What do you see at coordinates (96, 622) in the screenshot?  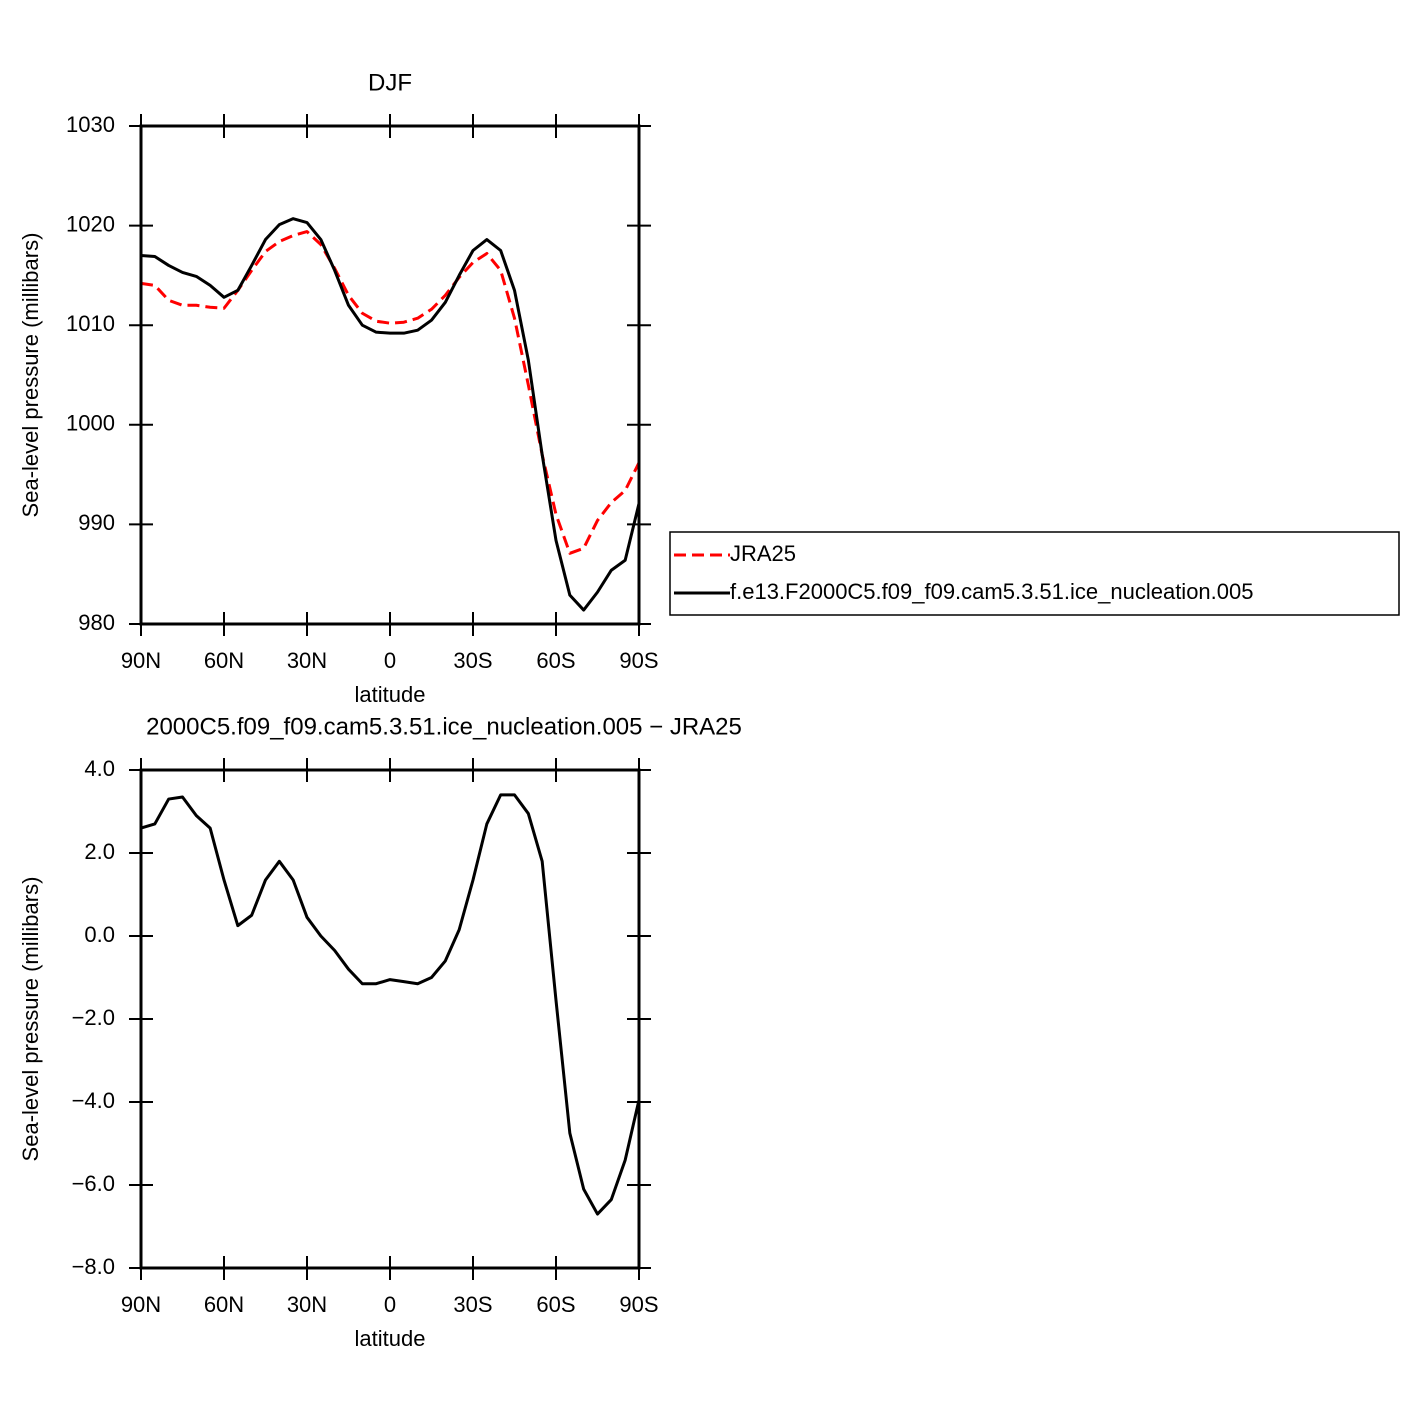 I see `y-tick-label: 980` at bounding box center [96, 622].